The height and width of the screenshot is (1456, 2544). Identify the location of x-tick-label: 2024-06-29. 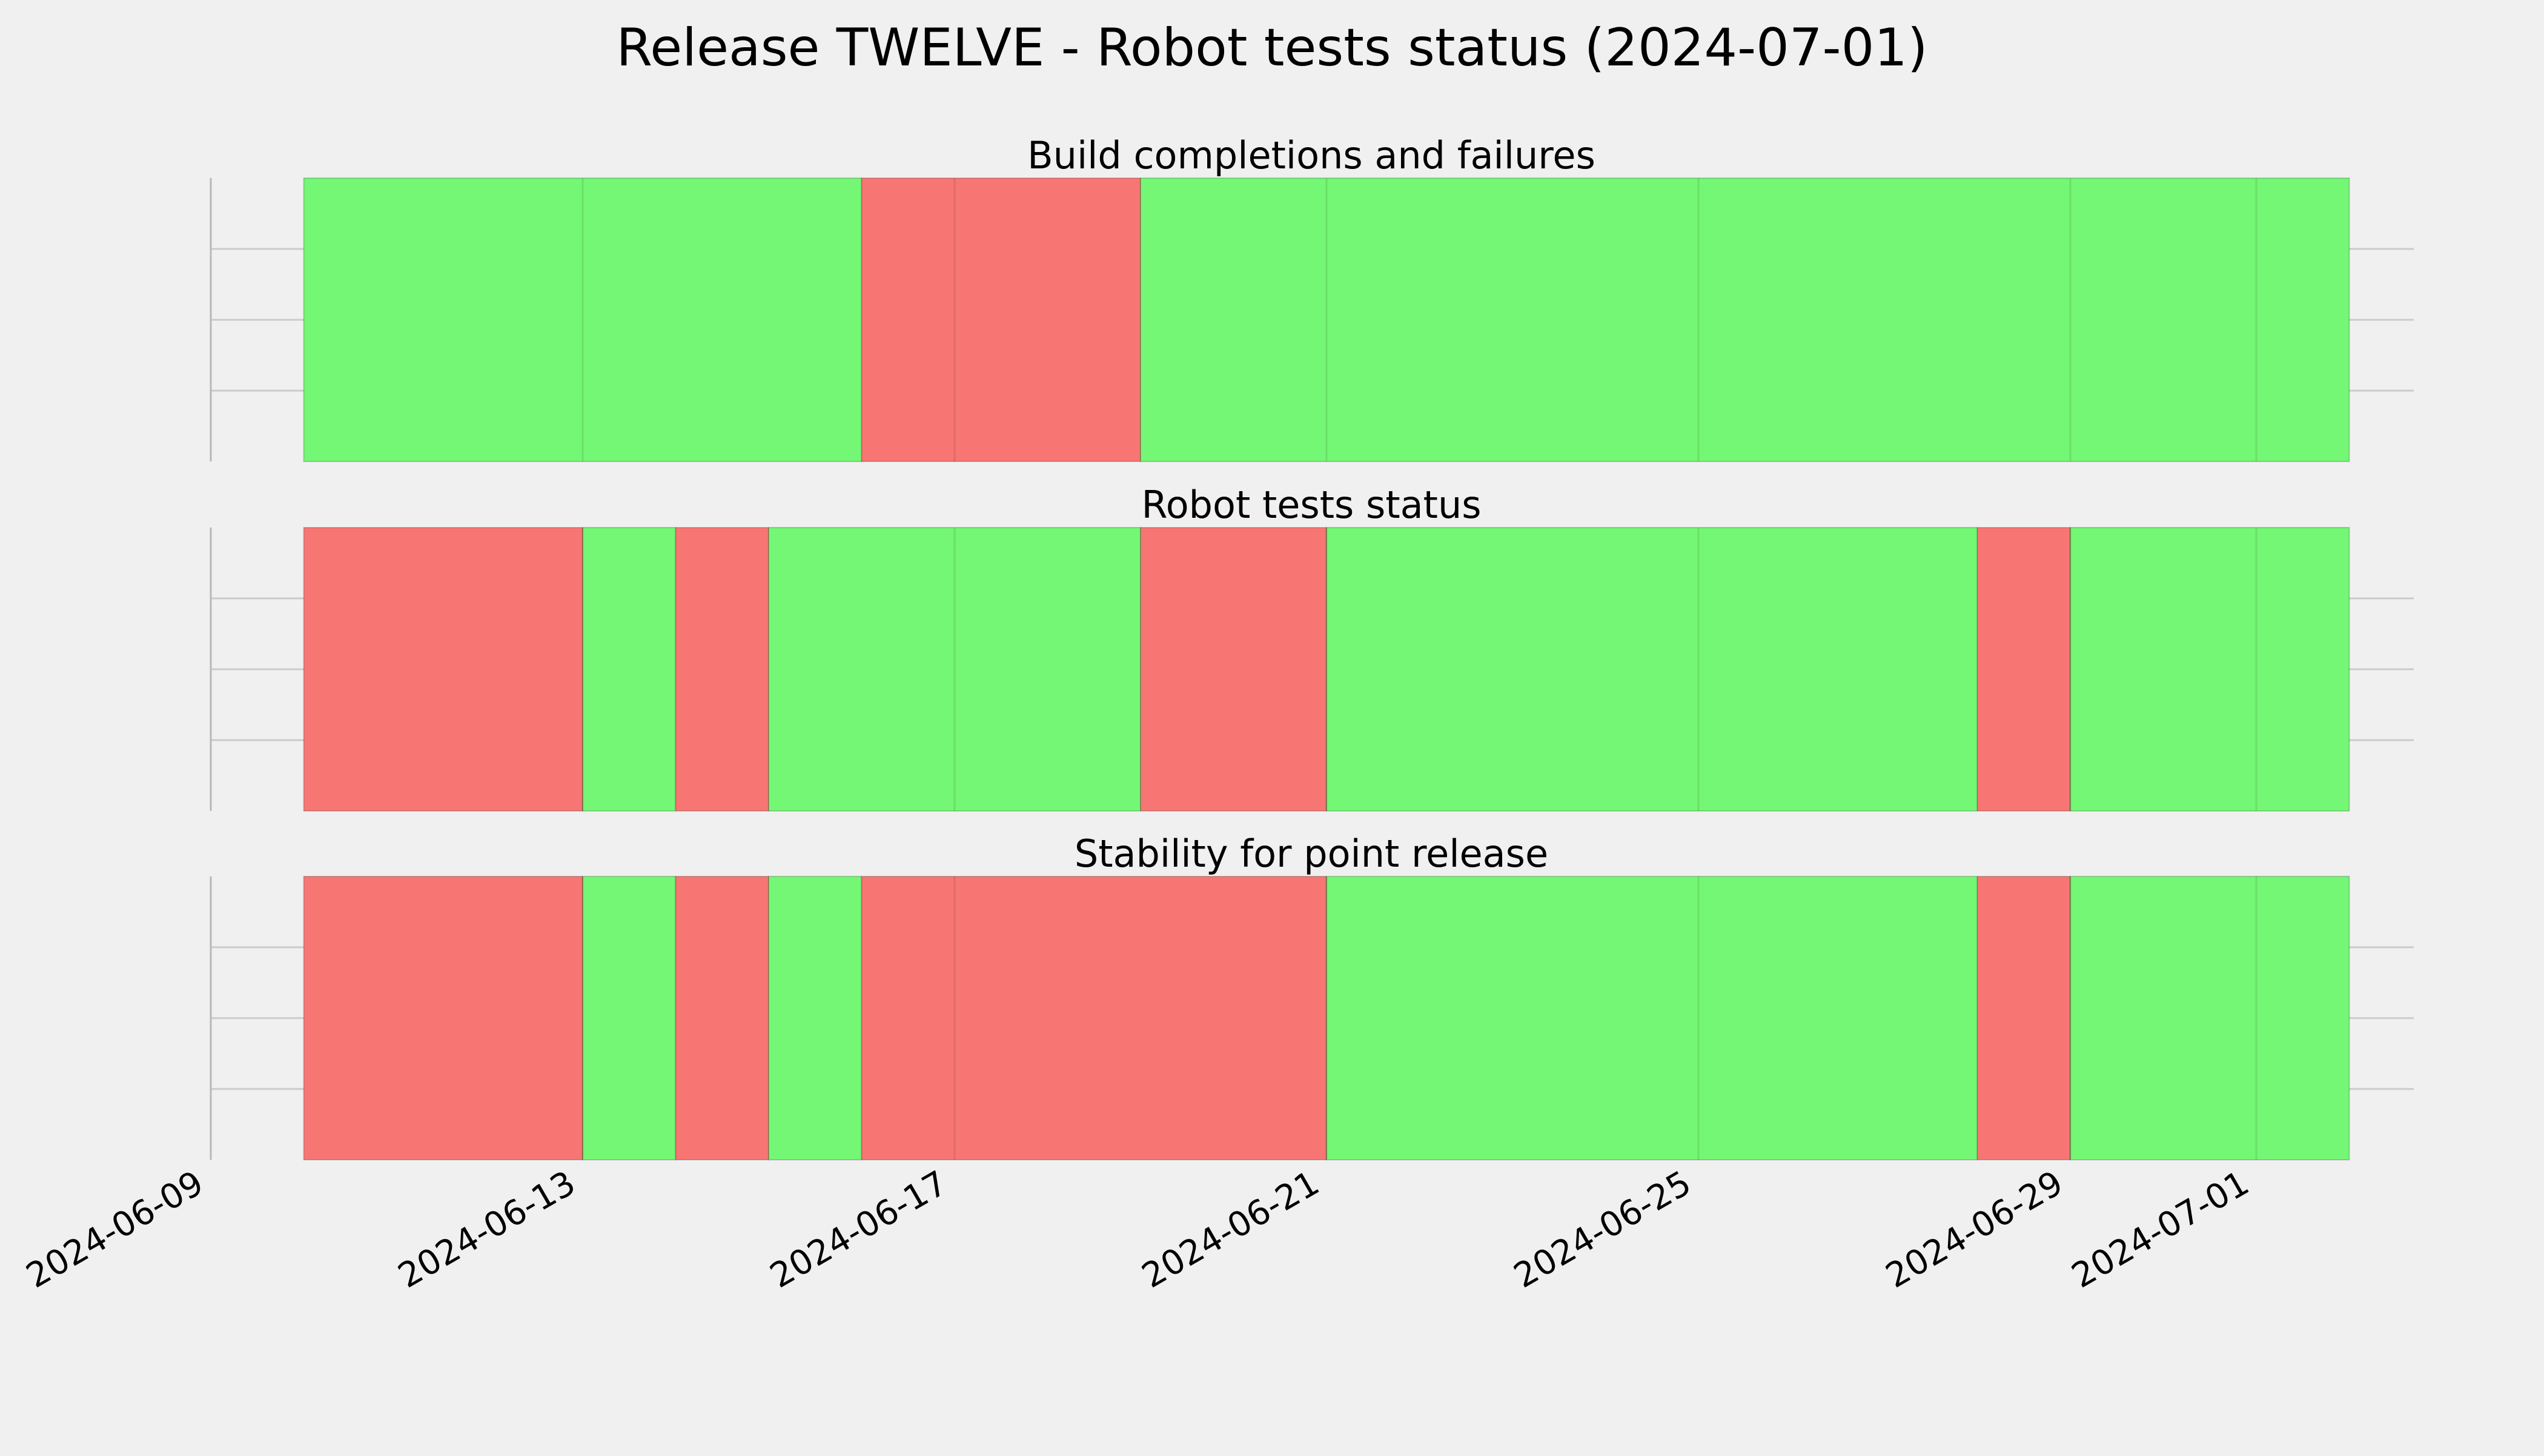
(1975, 1229).